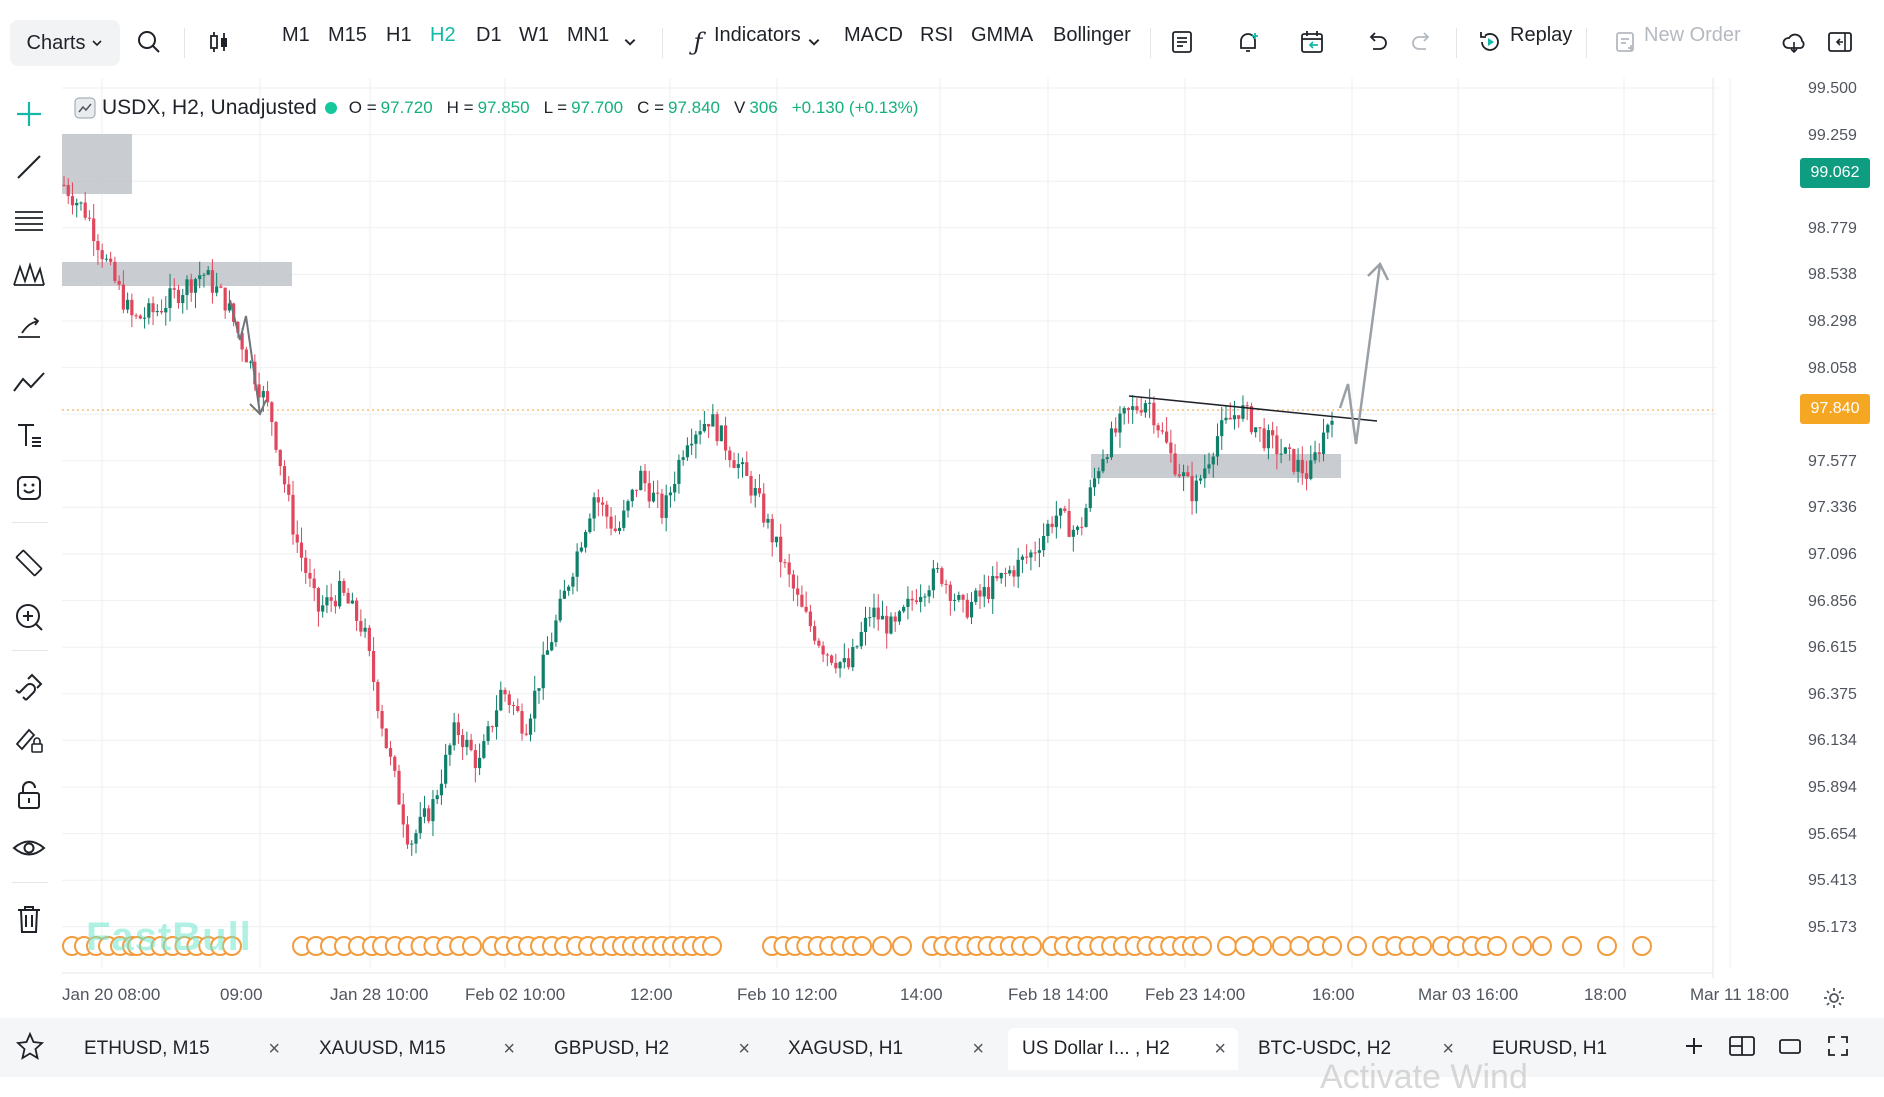 The height and width of the screenshot is (1097, 1884). I want to click on indicator-macd: MACD, so click(873, 35).